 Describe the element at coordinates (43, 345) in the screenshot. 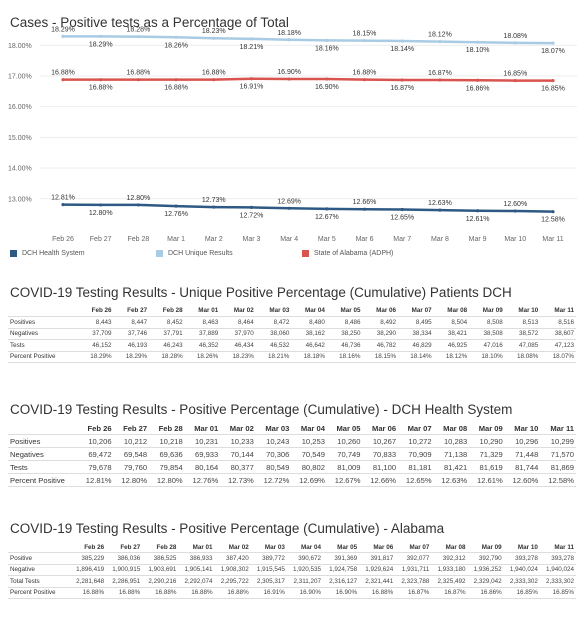

I see `row-label: Tests` at that location.